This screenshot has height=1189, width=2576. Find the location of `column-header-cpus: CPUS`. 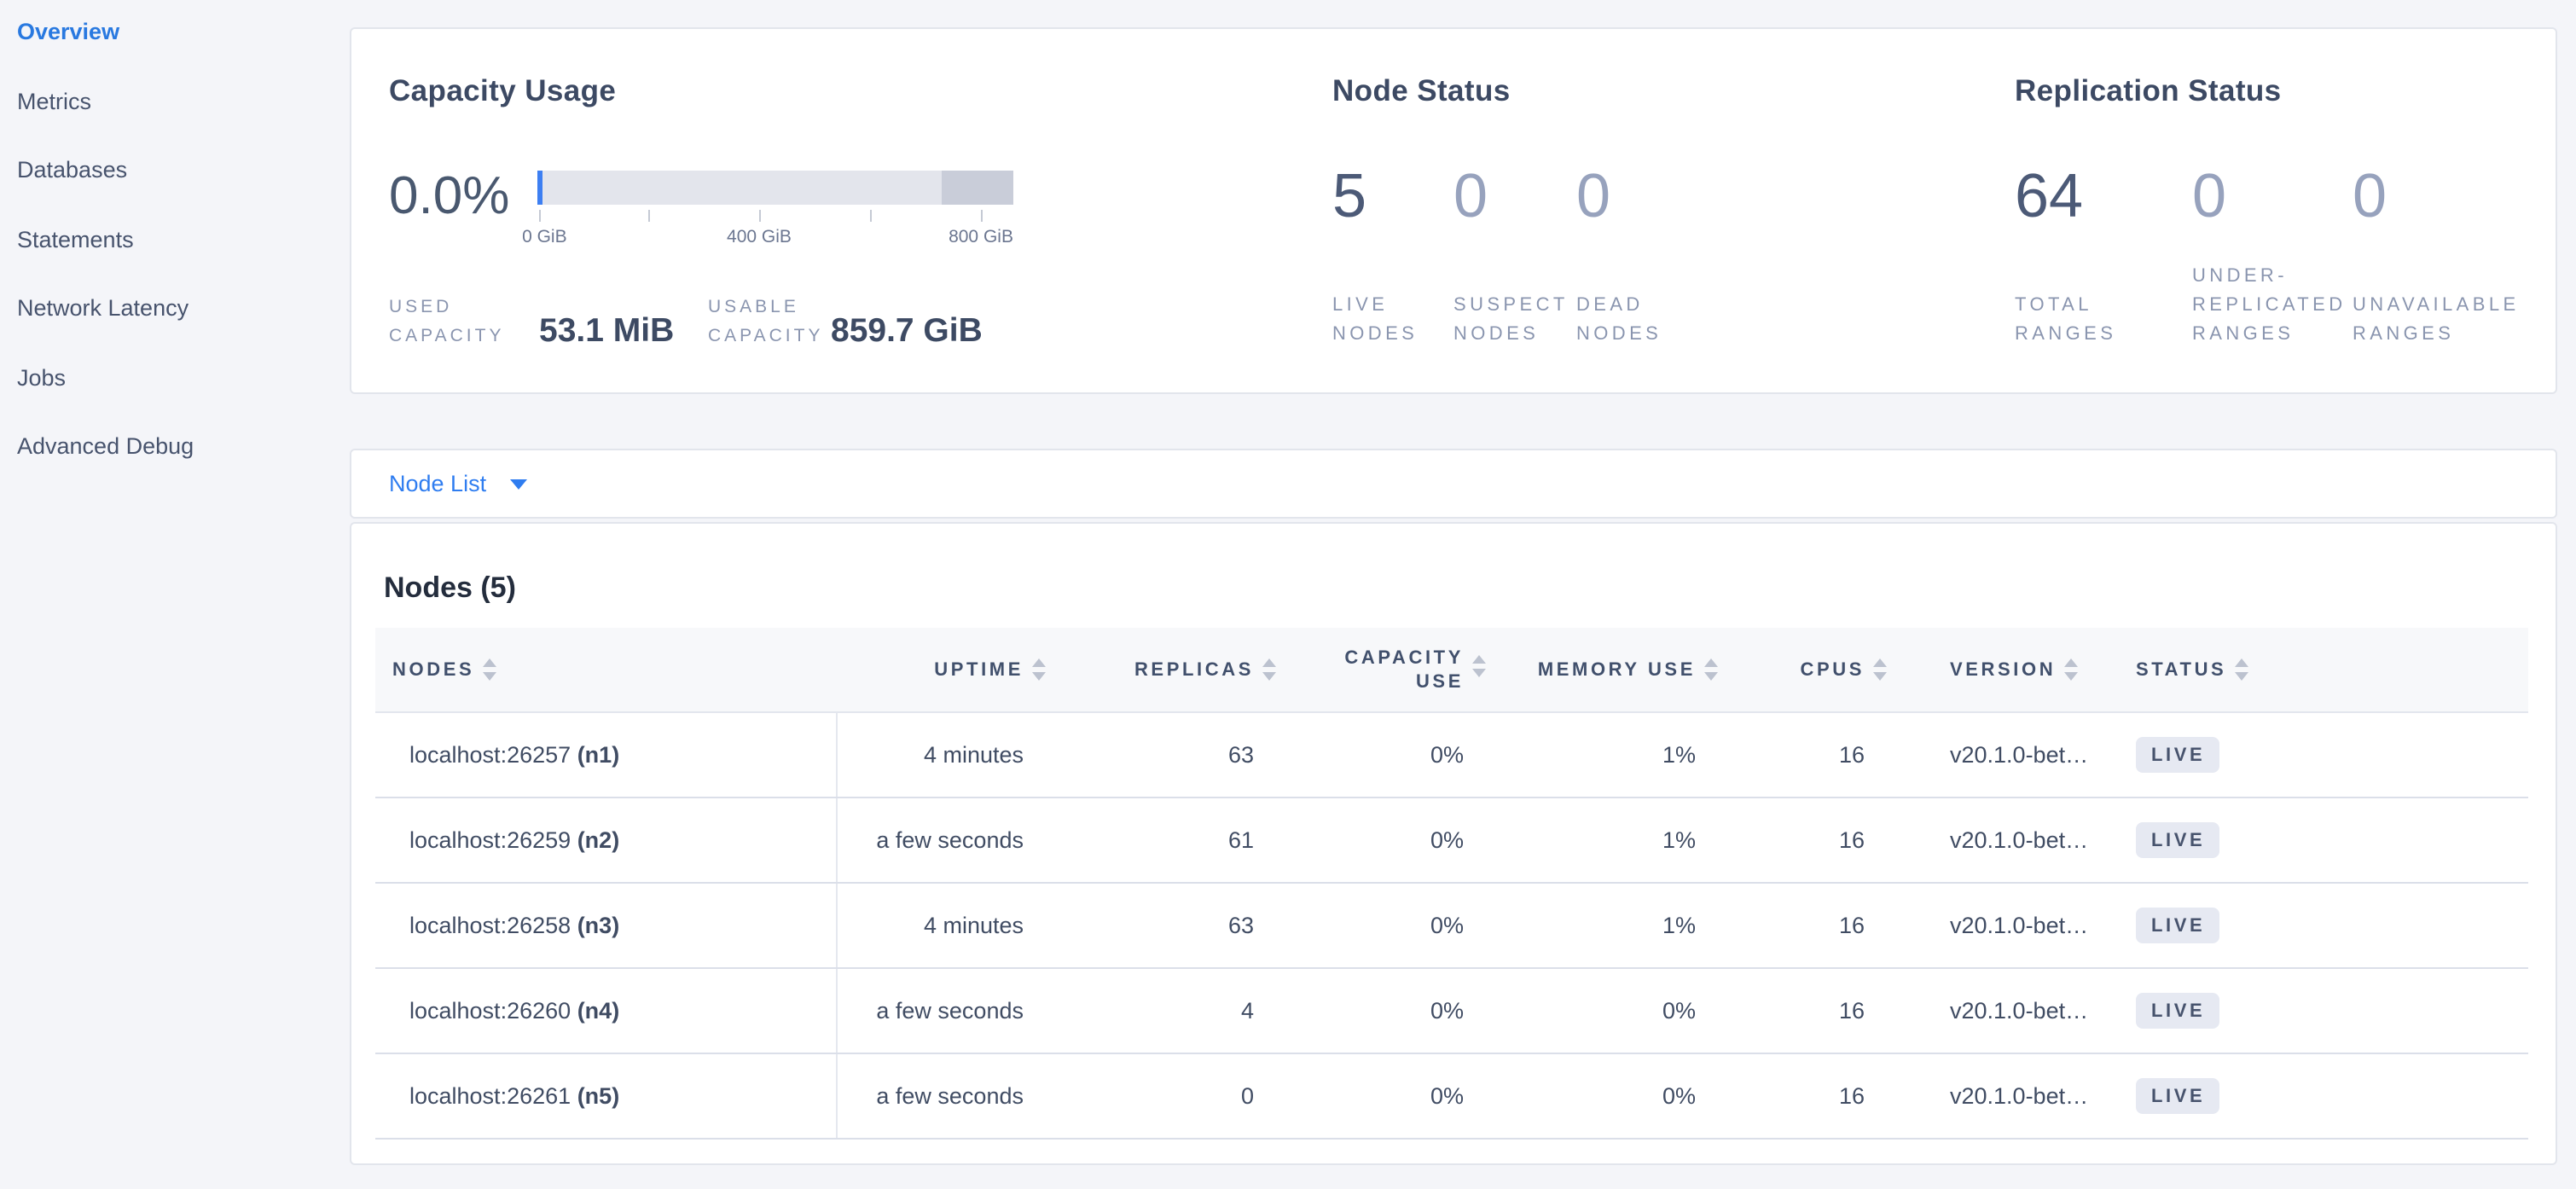

column-header-cpus: CPUS is located at coordinates (1804, 670).